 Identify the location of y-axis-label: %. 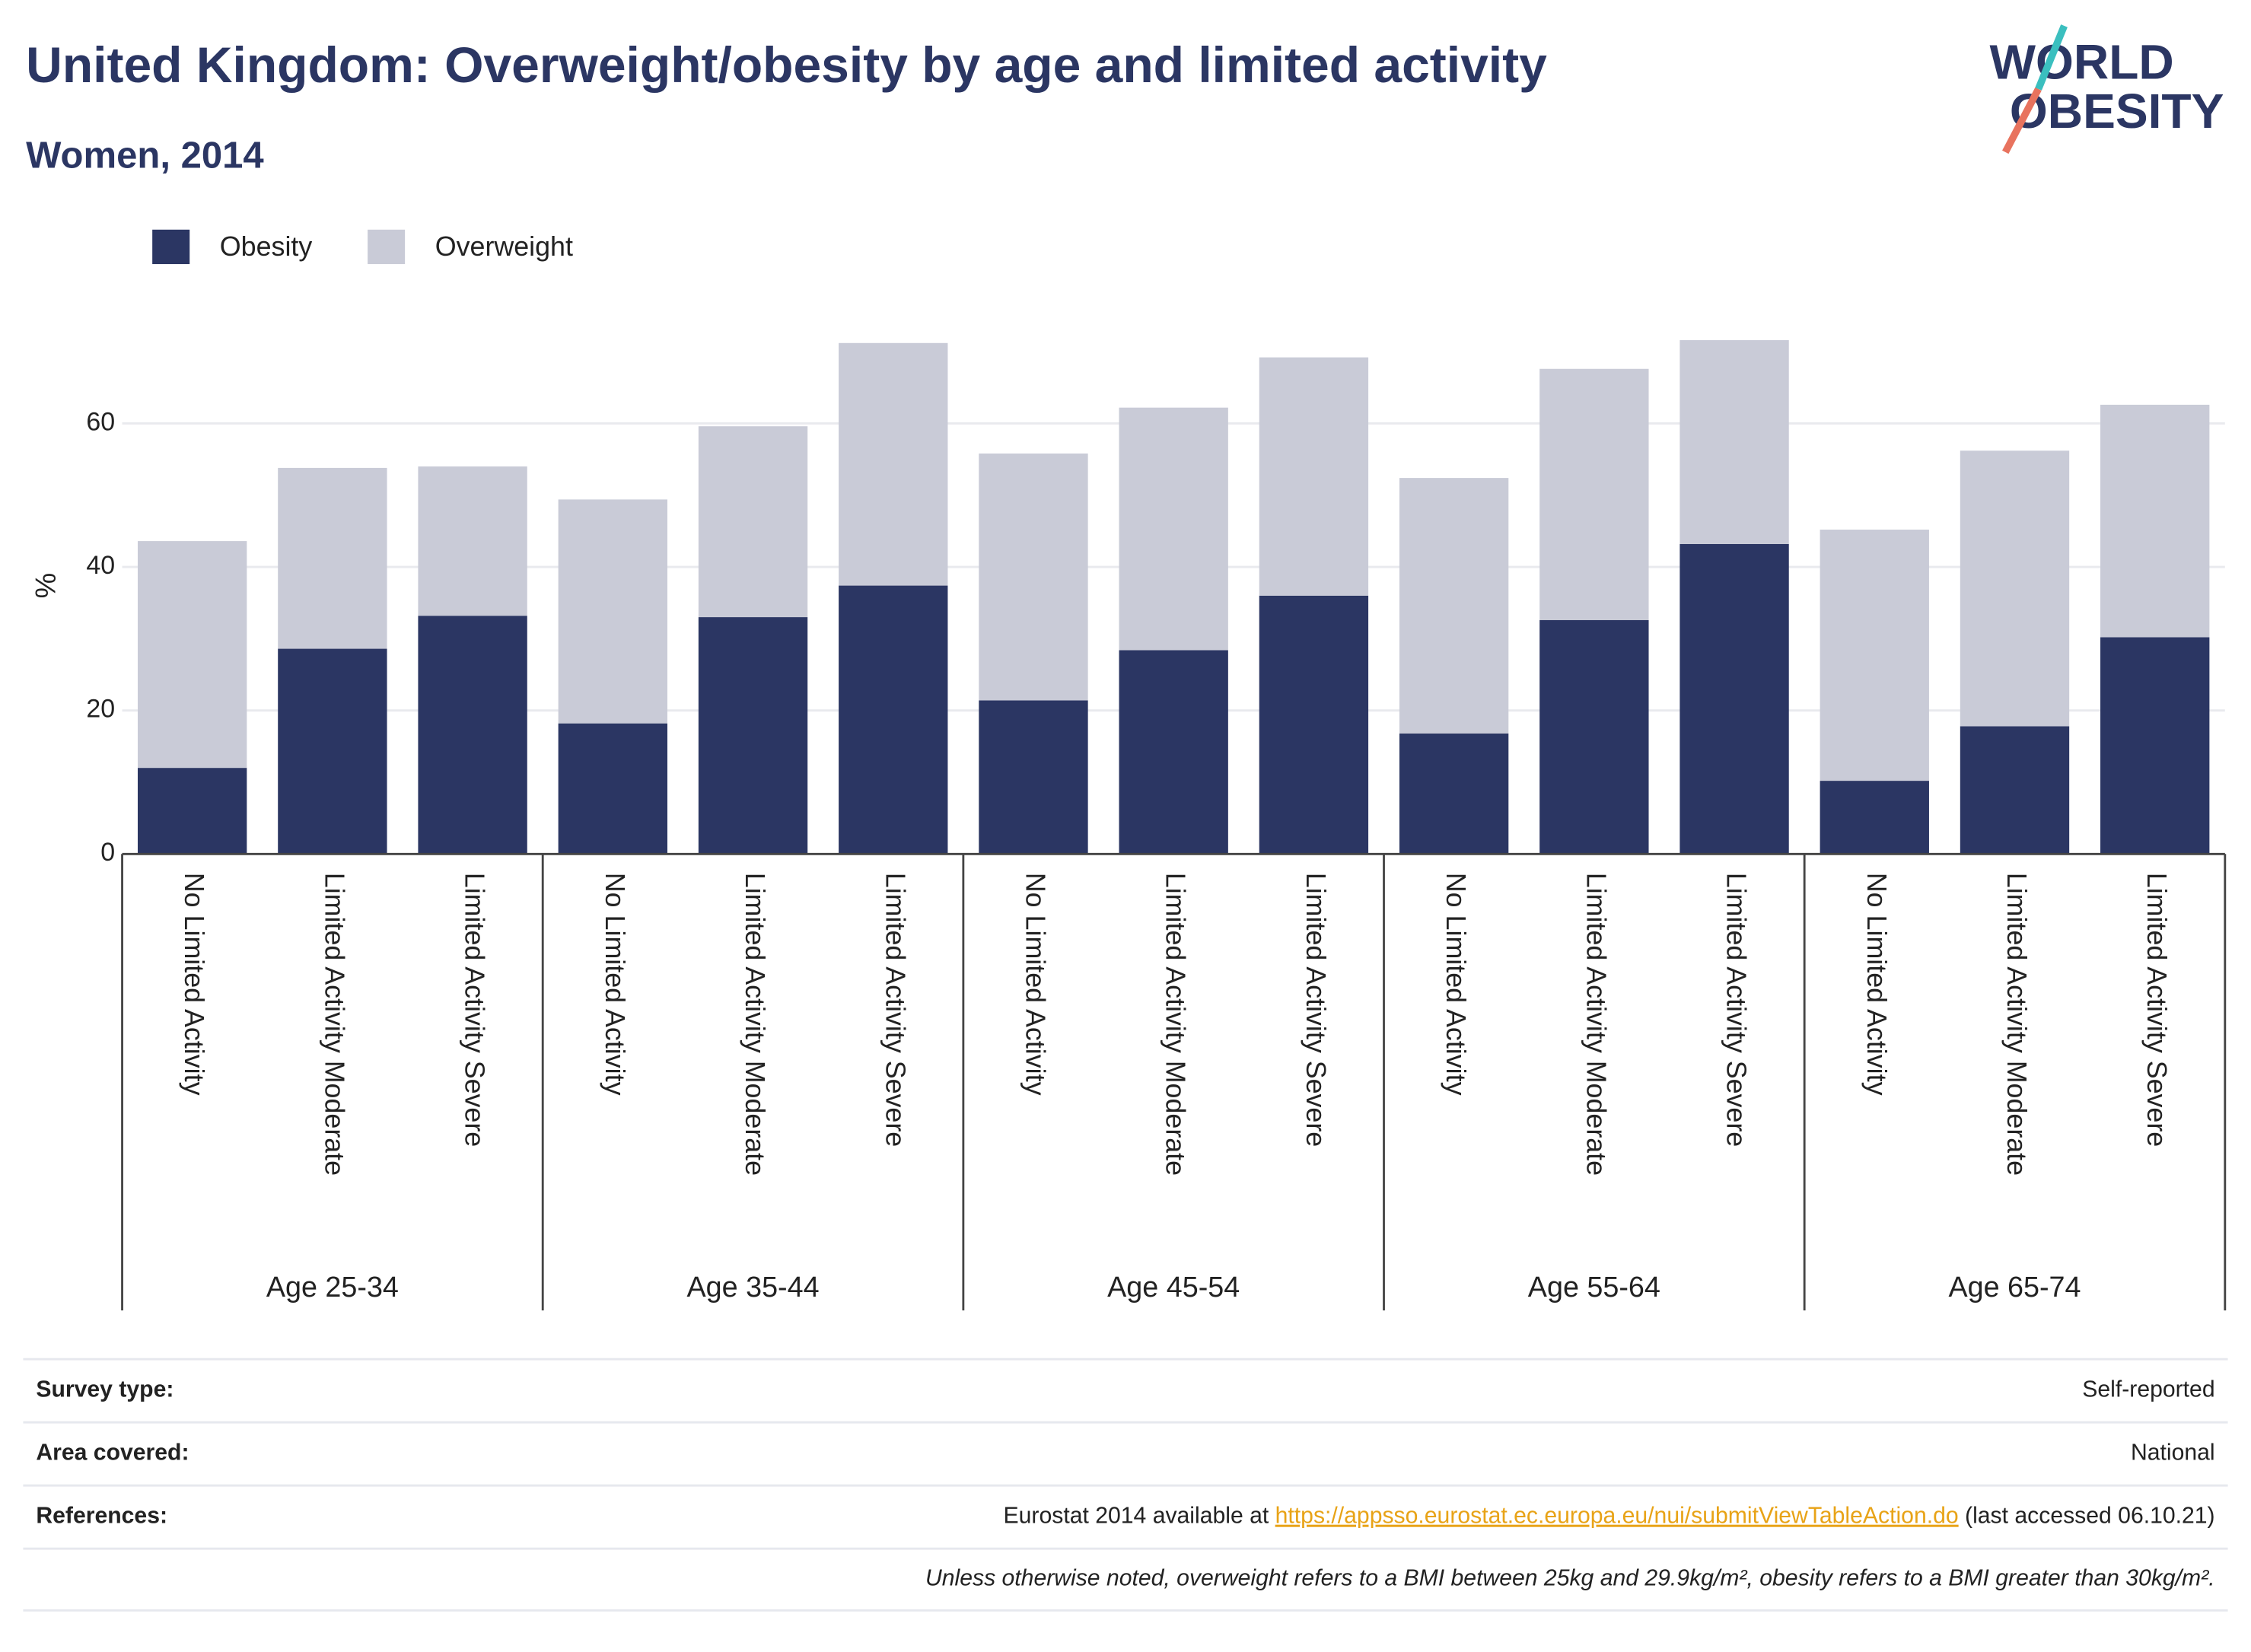
(45, 586).